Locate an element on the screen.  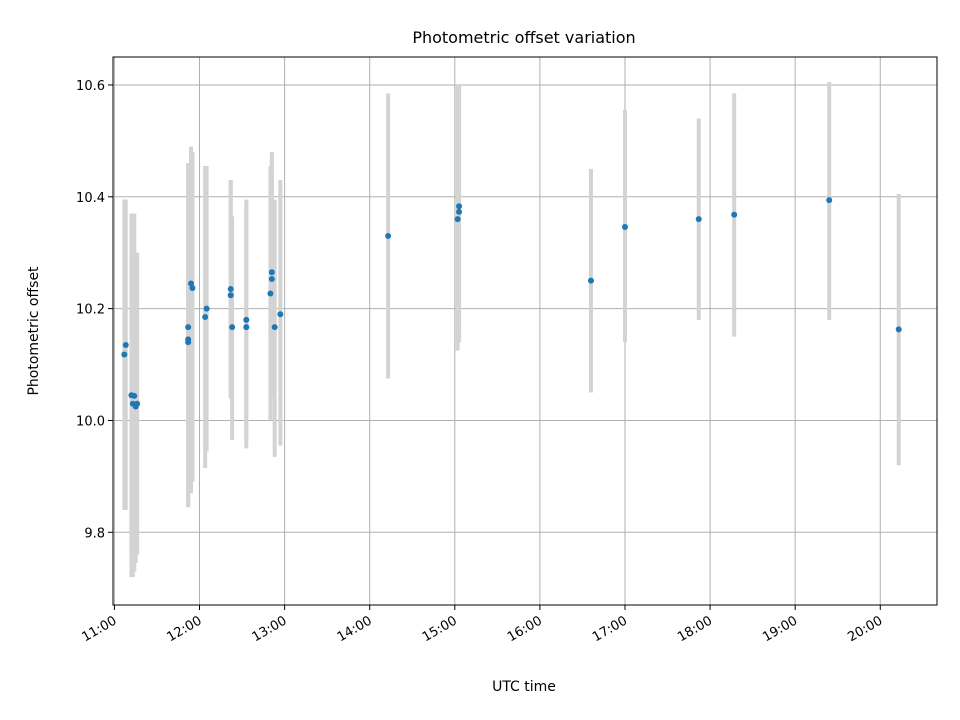
x-tick-label: 14:00 is located at coordinates (355, 629).